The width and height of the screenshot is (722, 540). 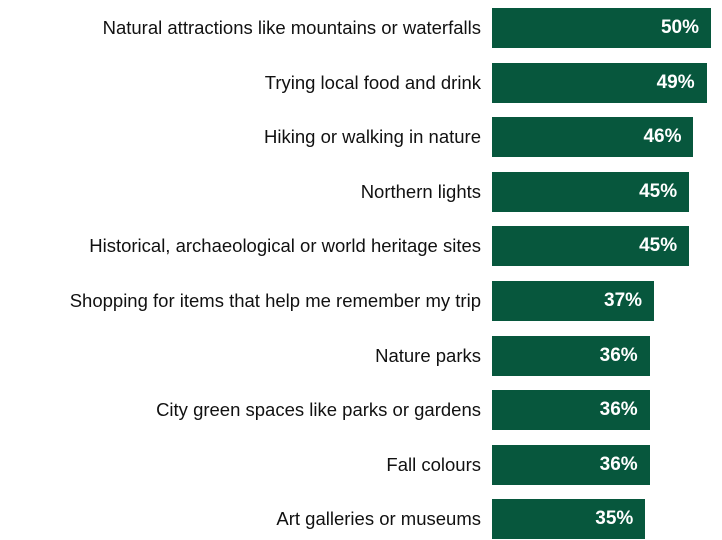 I want to click on bar: 46%, so click(x=593, y=137).